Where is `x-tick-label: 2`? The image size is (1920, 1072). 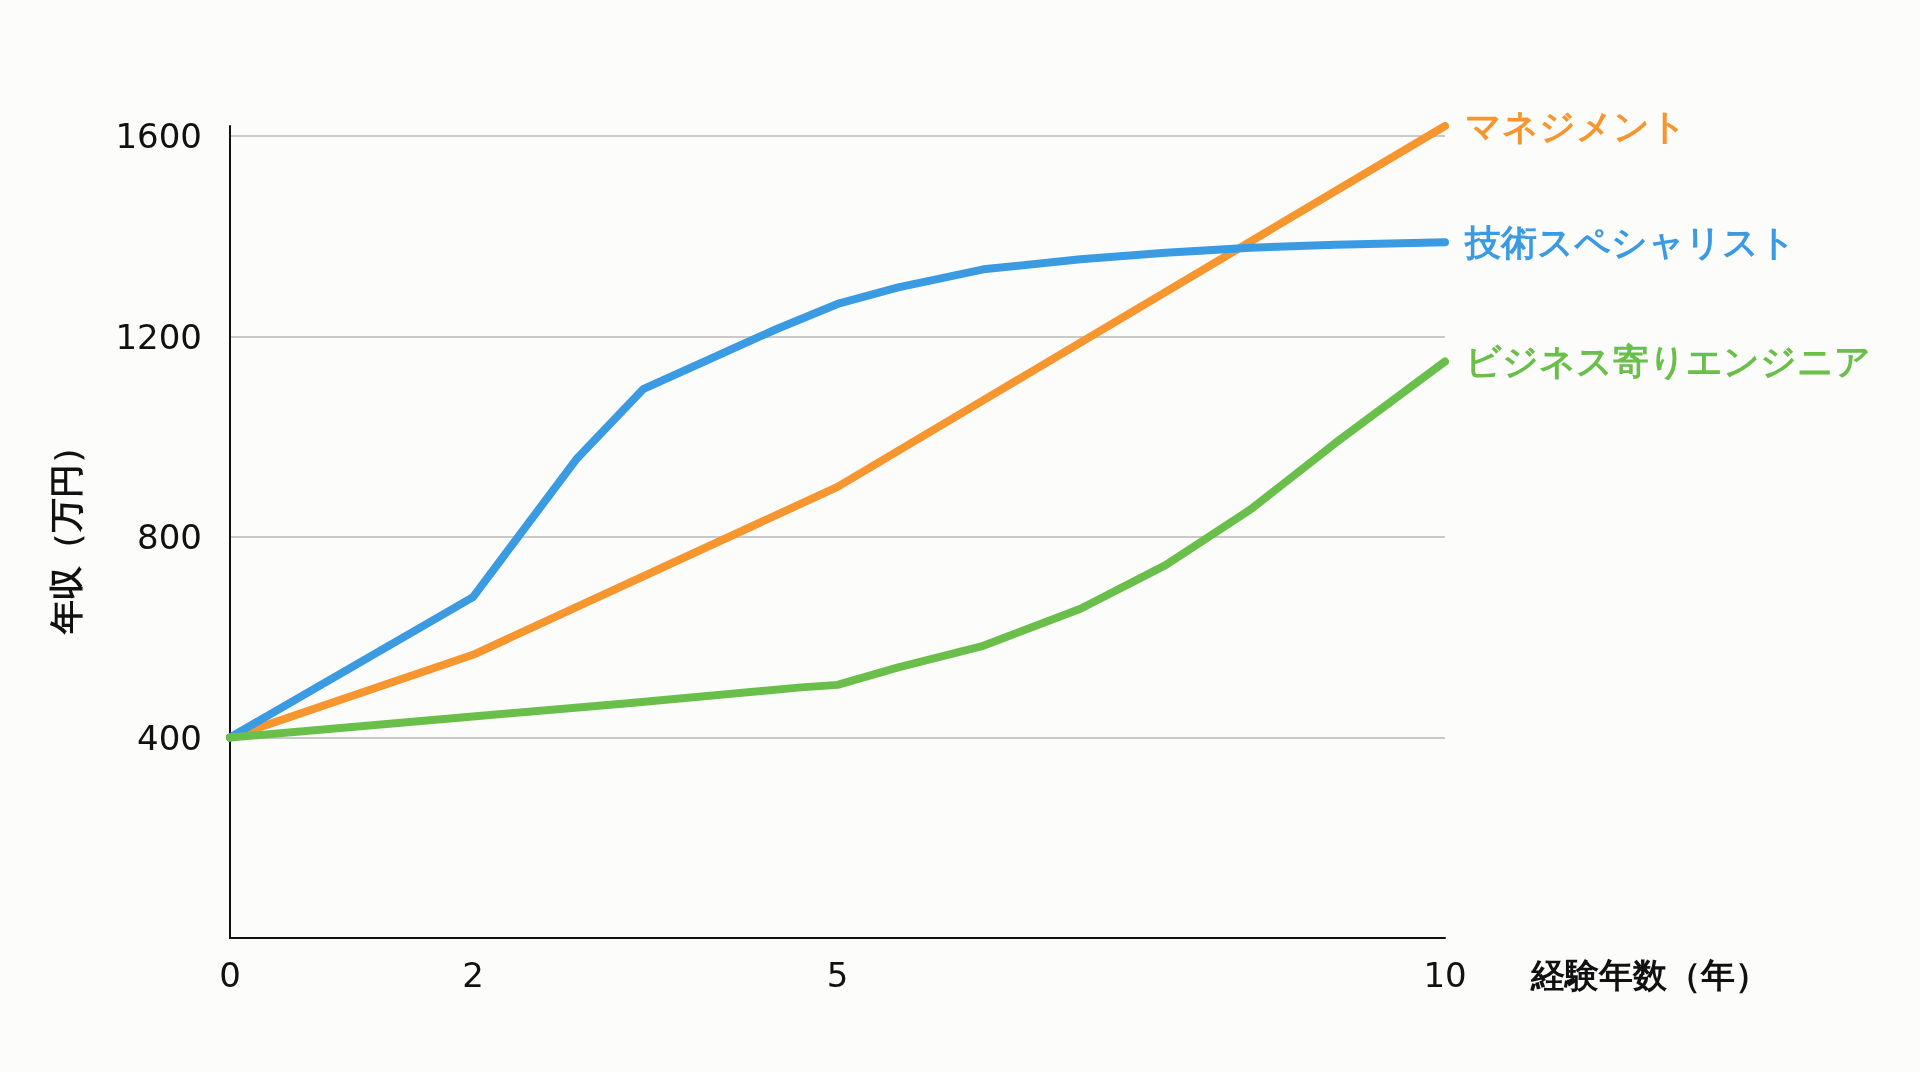
x-tick-label: 2 is located at coordinates (473, 975).